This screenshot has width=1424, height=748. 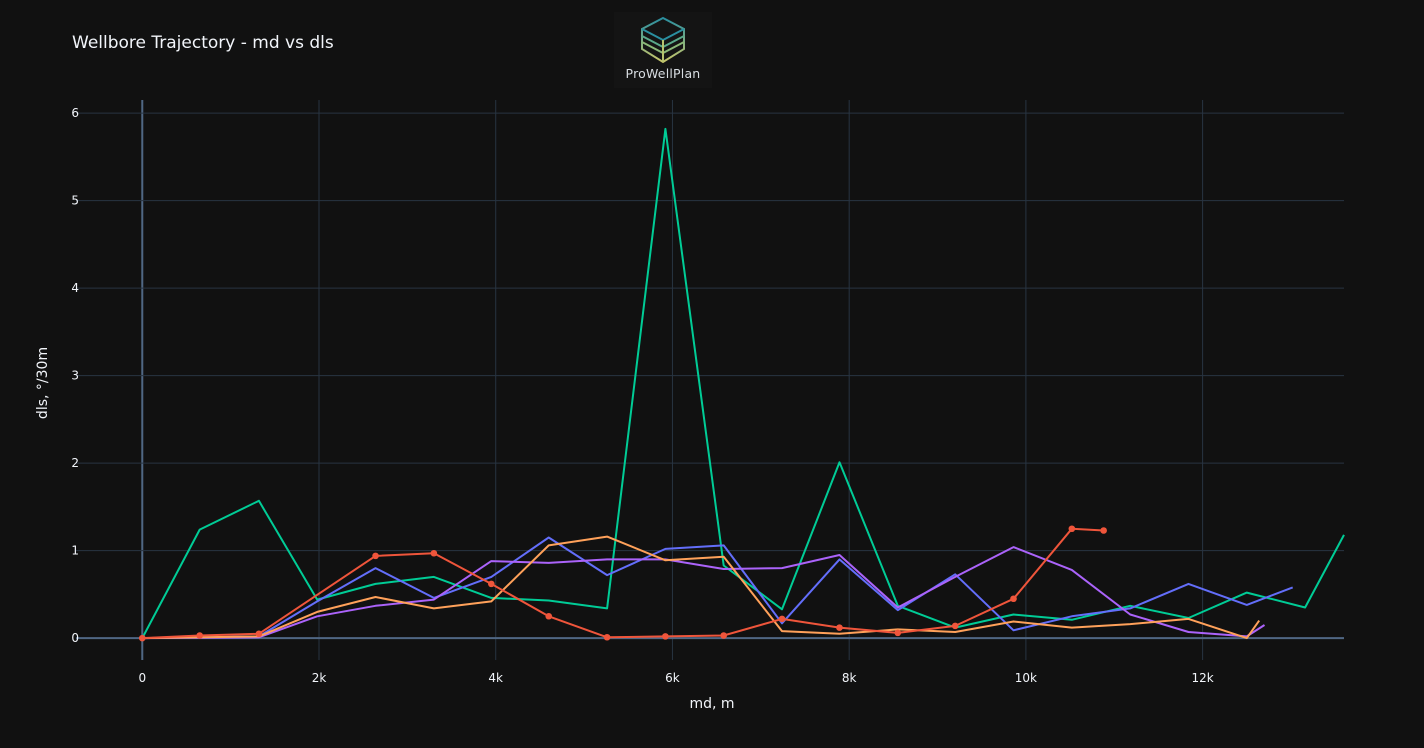 What do you see at coordinates (75, 113) in the screenshot?
I see `y-tick-label: 6` at bounding box center [75, 113].